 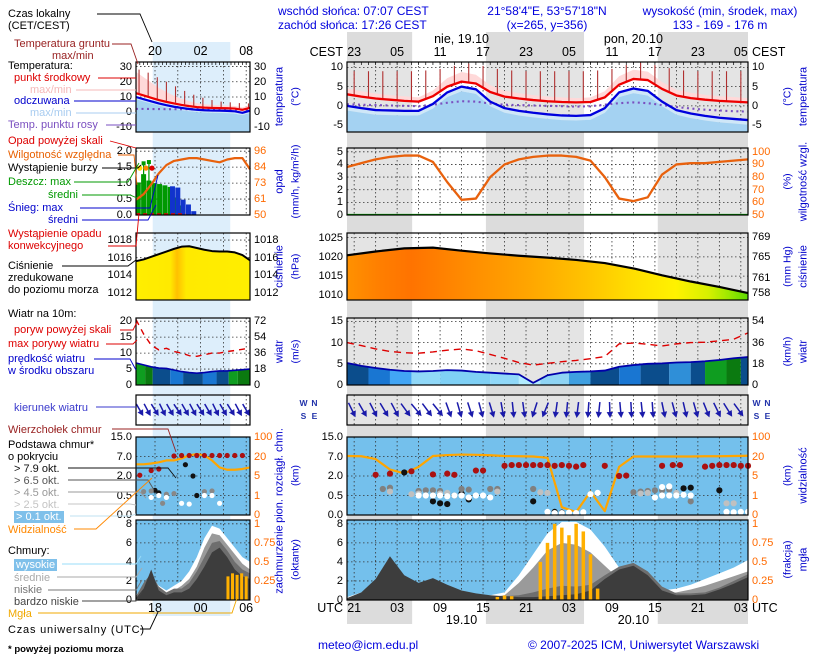 I want to click on axis-title-vertical: (km/h), so click(x=787, y=351).